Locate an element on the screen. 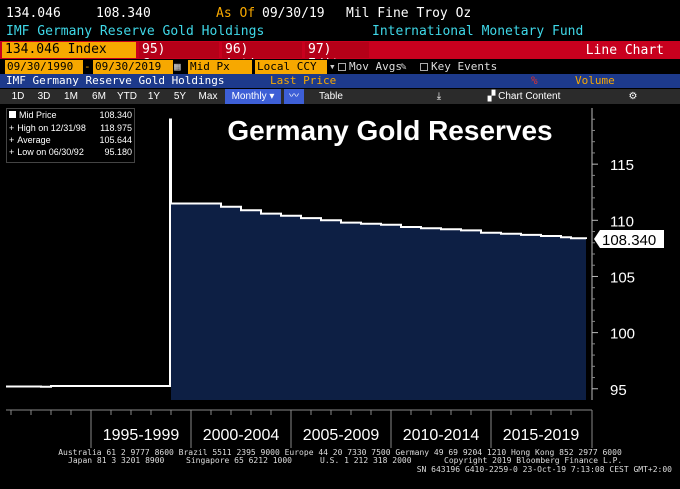 This screenshot has height=489, width=680. unit-label: Mil Fine Troy Oz is located at coordinates (409, 13).